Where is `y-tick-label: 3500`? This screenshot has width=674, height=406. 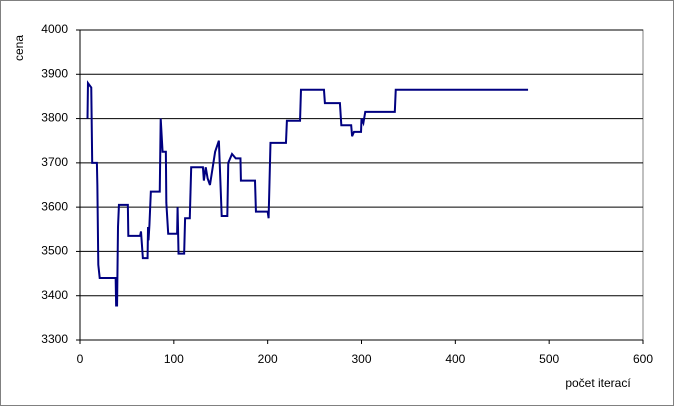
y-tick-label: 3500 is located at coordinates (54, 251).